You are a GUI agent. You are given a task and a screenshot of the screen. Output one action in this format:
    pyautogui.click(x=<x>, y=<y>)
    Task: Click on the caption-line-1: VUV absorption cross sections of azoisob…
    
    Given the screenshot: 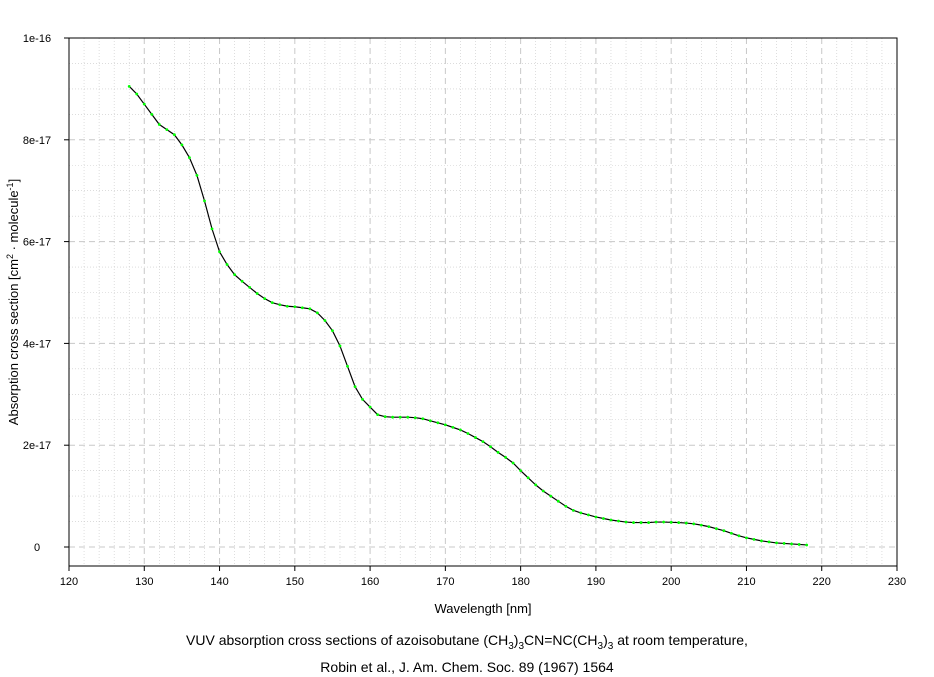 What is the action you would take?
    pyautogui.click(x=467, y=643)
    